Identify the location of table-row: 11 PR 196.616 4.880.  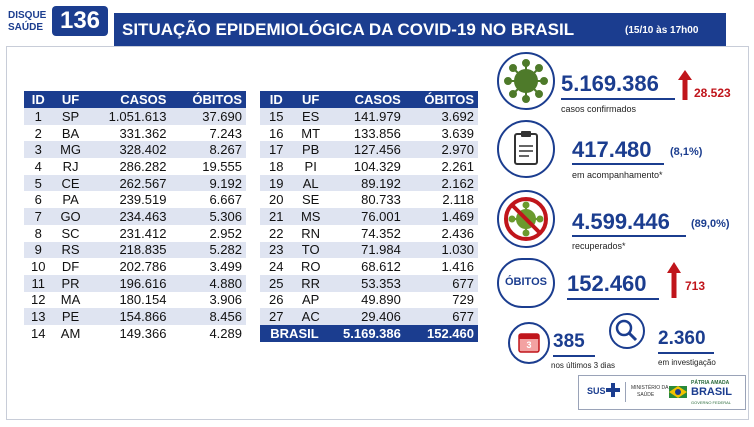
(135, 283).